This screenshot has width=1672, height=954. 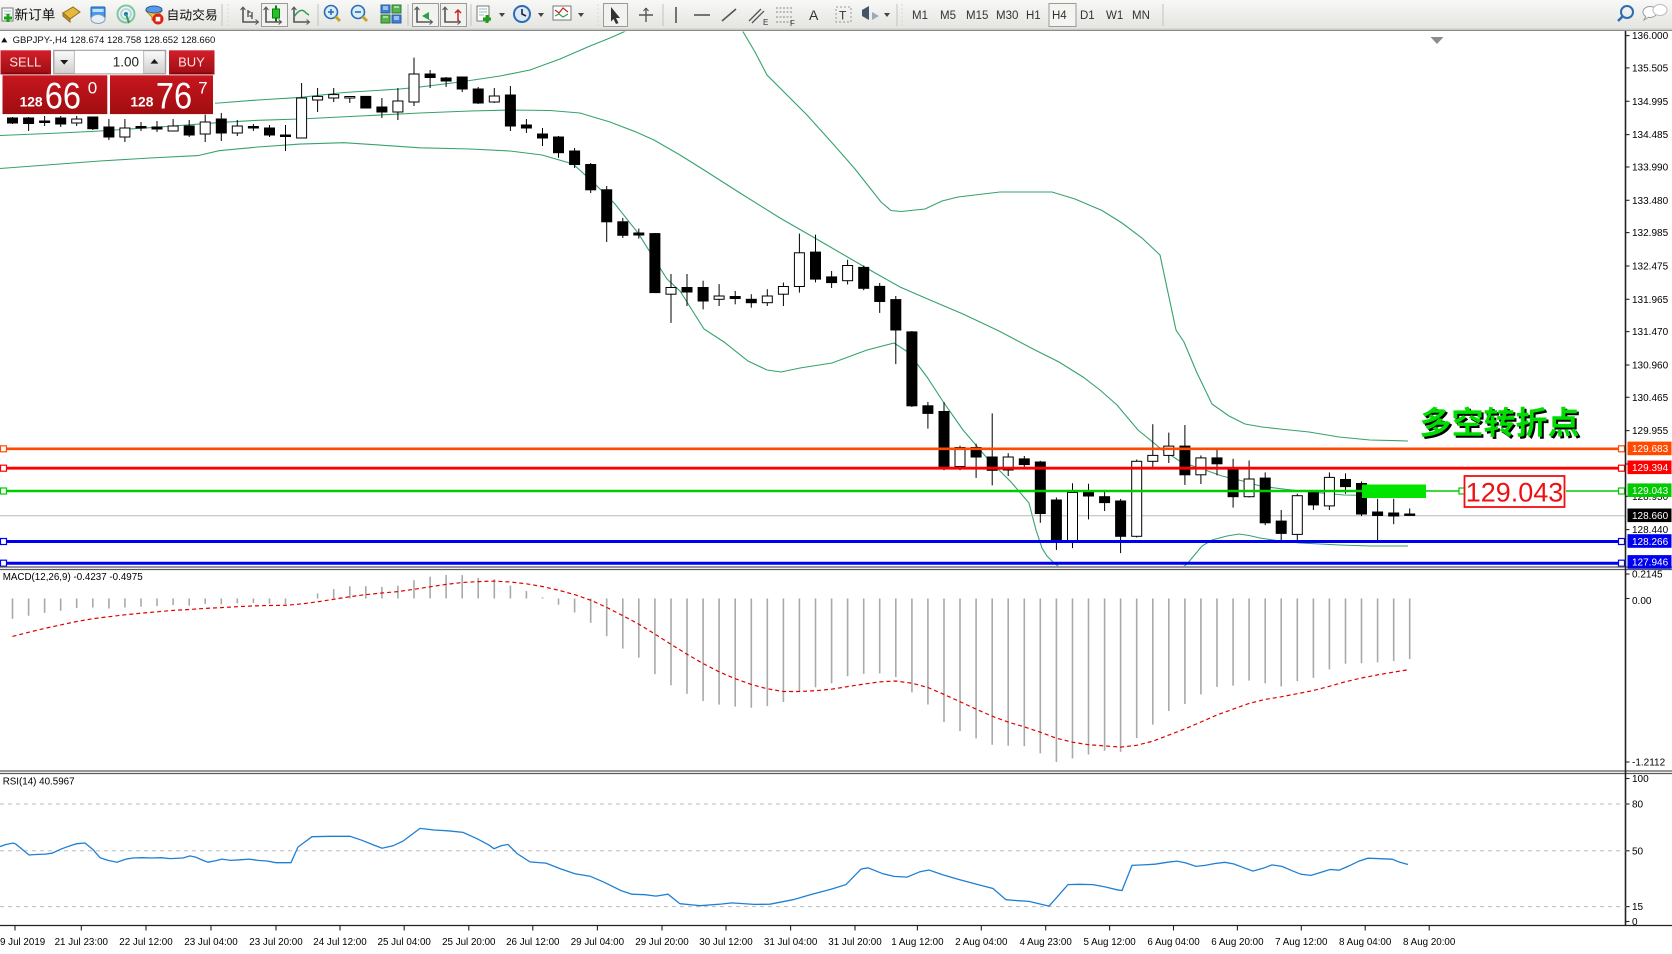 I want to click on svg-text: 134.485, so click(x=1650, y=135).